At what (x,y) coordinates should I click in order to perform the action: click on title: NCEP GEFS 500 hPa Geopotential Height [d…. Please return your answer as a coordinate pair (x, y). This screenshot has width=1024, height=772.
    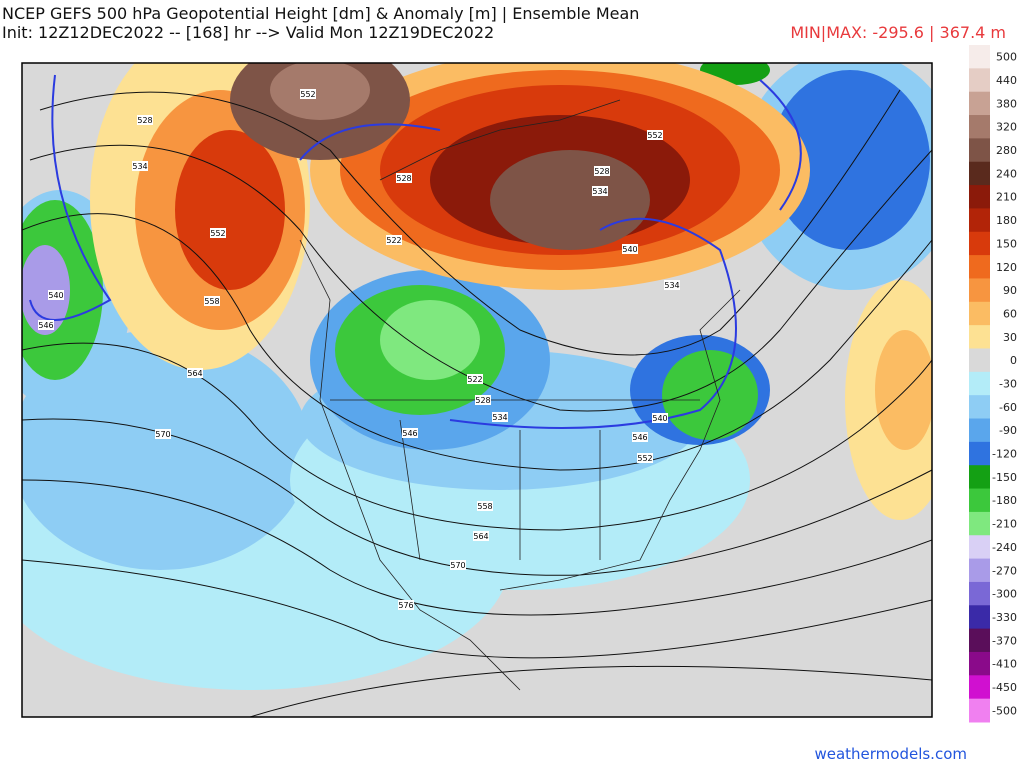
    Looking at the image, I should click on (320, 13).